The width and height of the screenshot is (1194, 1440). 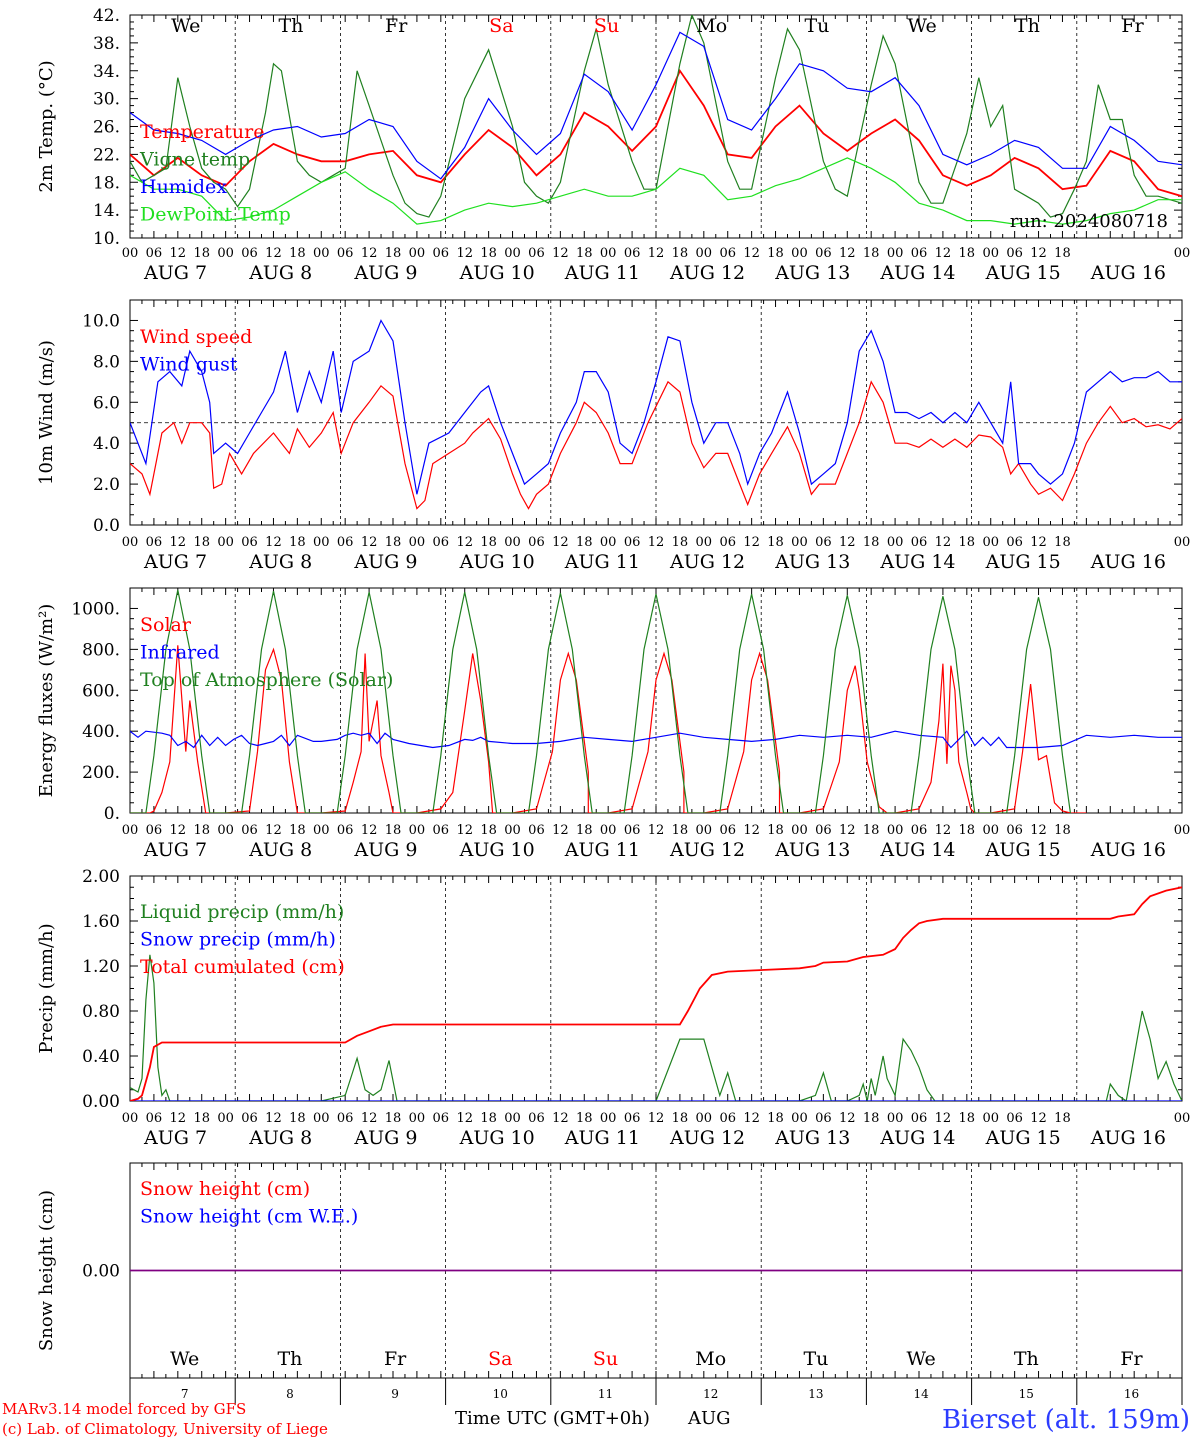 What do you see at coordinates (106, 100) in the screenshot?
I see `y-tick-label: 30.` at bounding box center [106, 100].